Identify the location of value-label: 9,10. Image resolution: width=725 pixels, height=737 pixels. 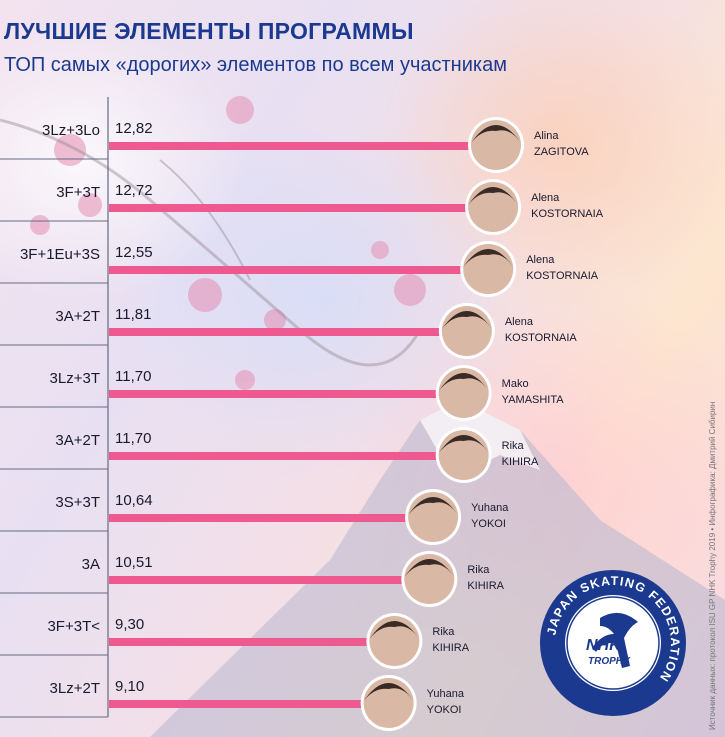
(129, 686).